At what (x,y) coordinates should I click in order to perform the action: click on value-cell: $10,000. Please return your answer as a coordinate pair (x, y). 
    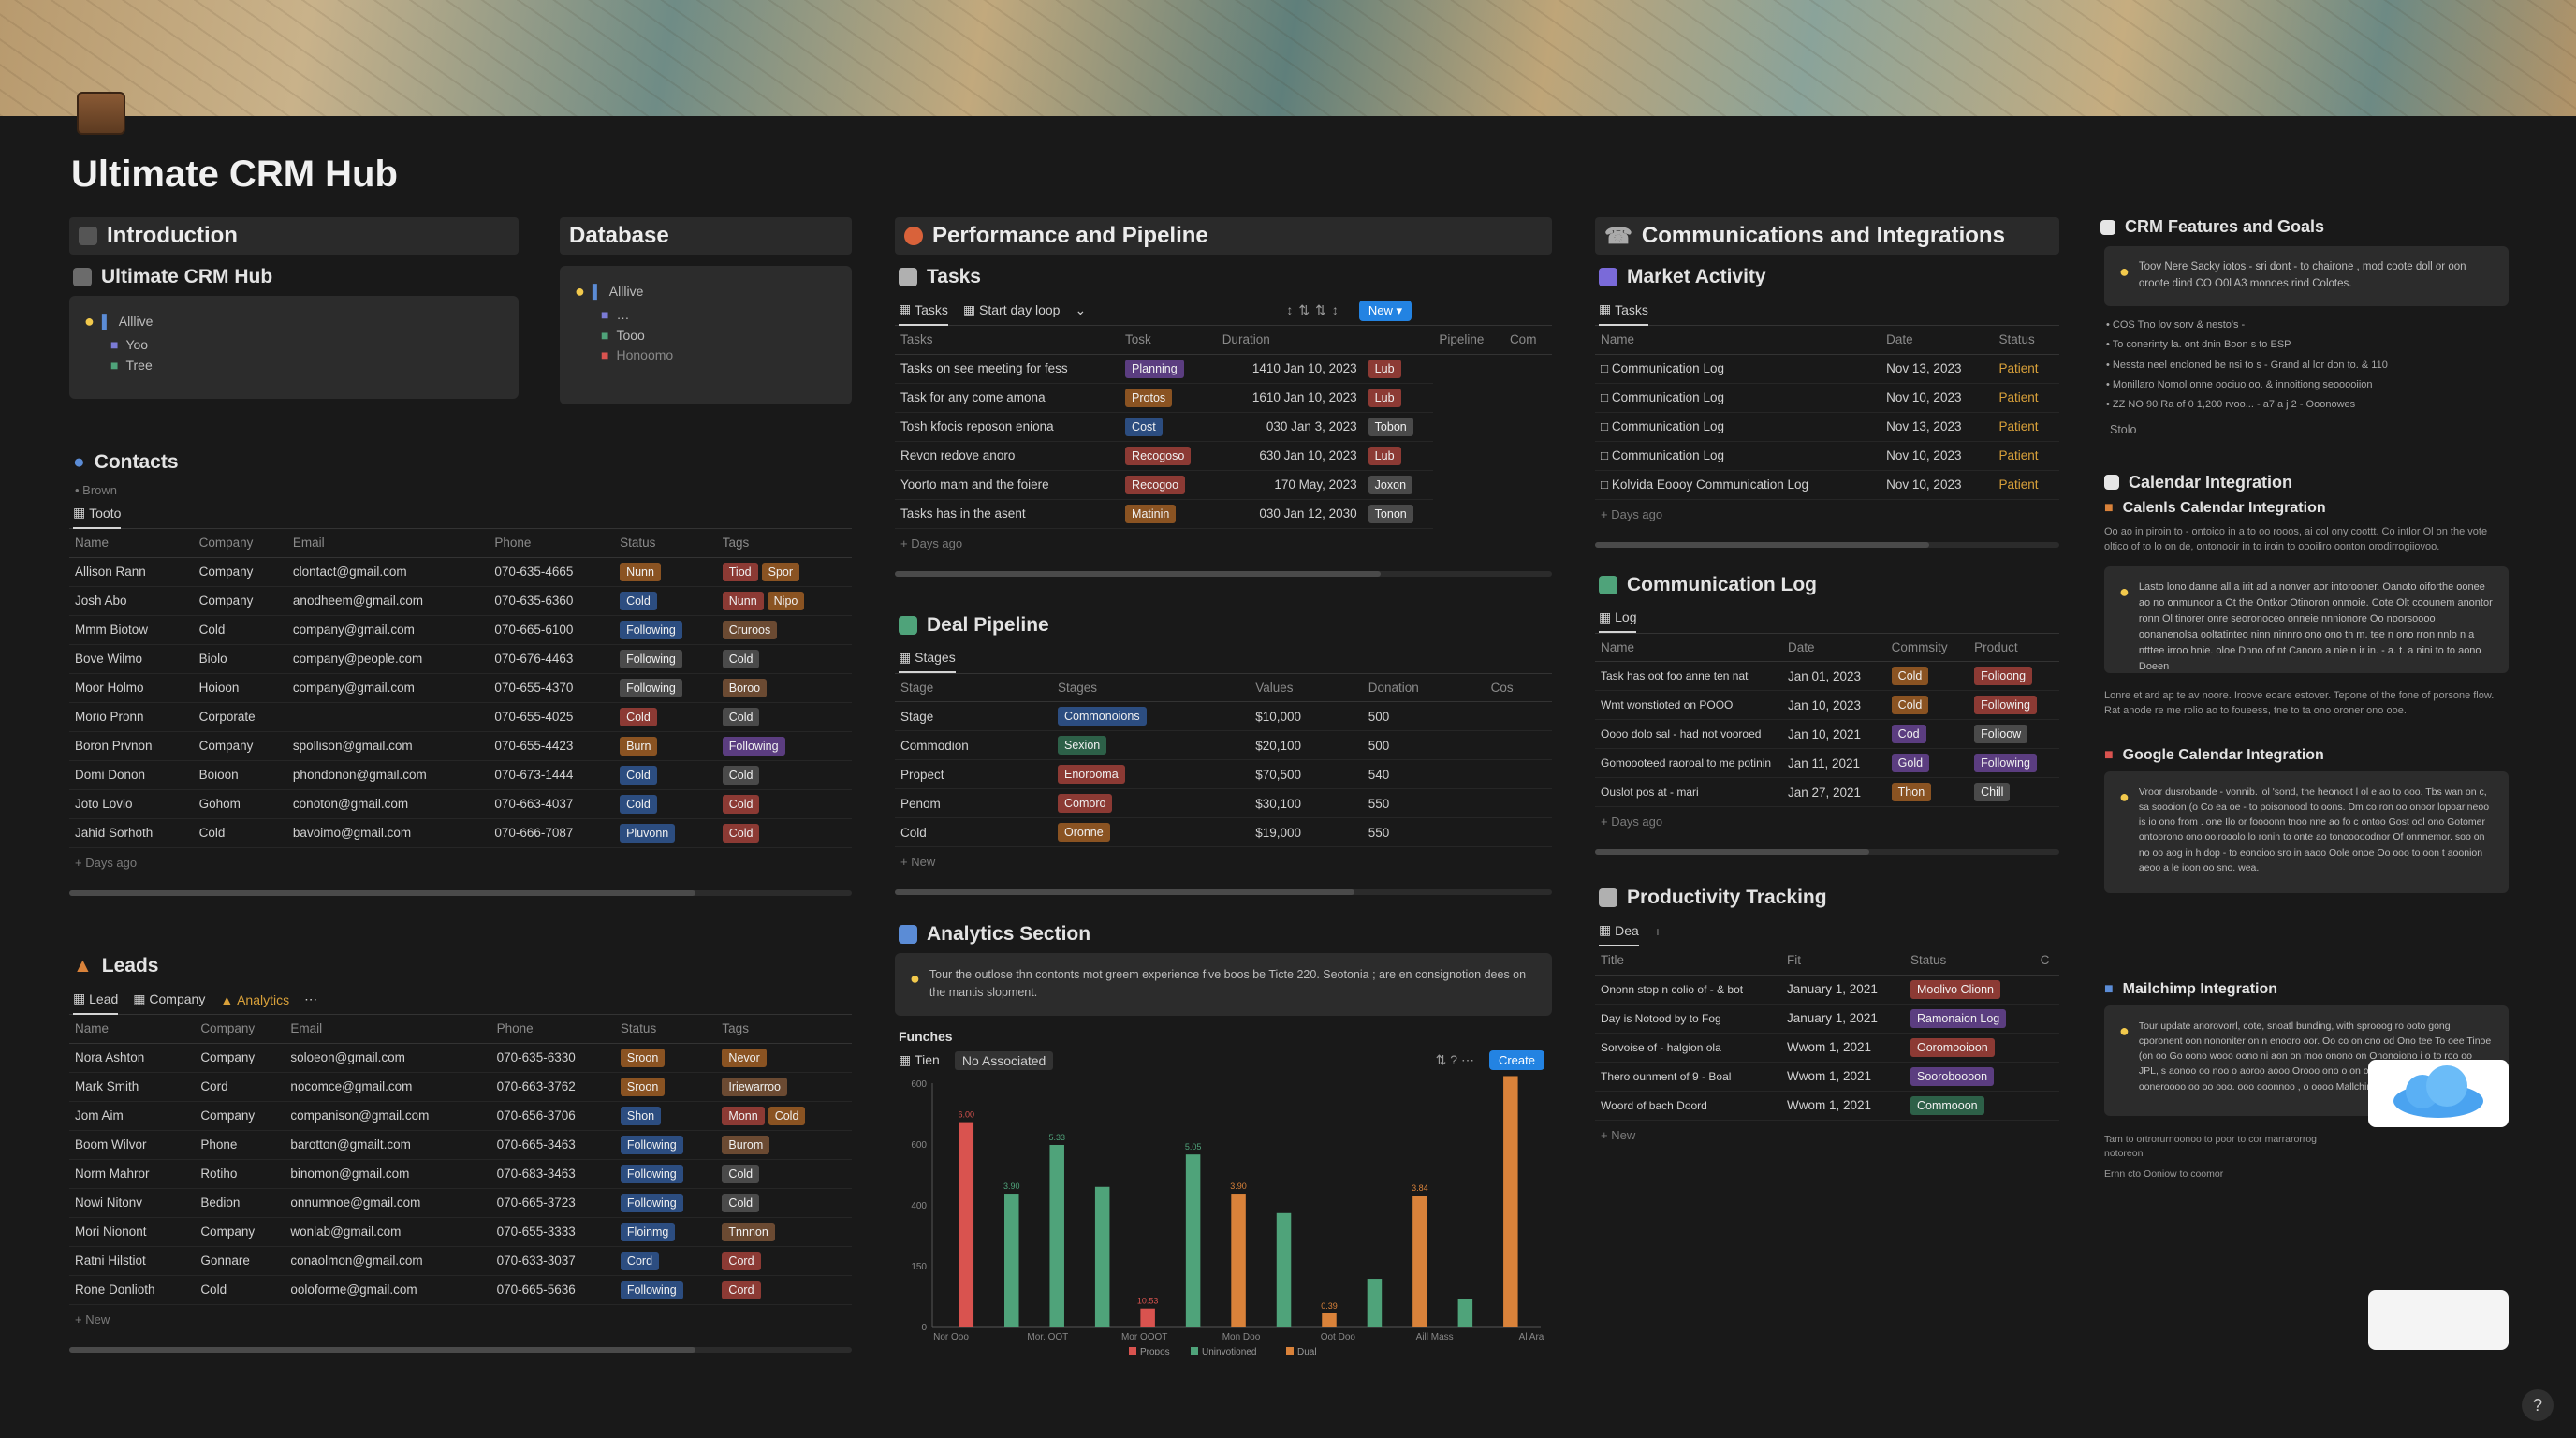
    Looking at the image, I should click on (1306, 716).